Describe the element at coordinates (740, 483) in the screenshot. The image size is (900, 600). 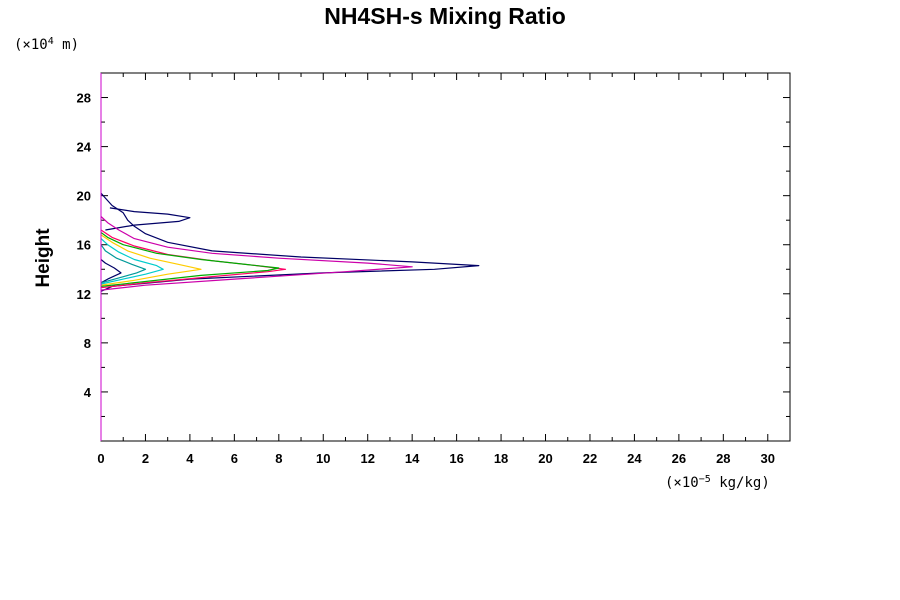
I see `x-unit-suffix: kg/kg)` at that location.